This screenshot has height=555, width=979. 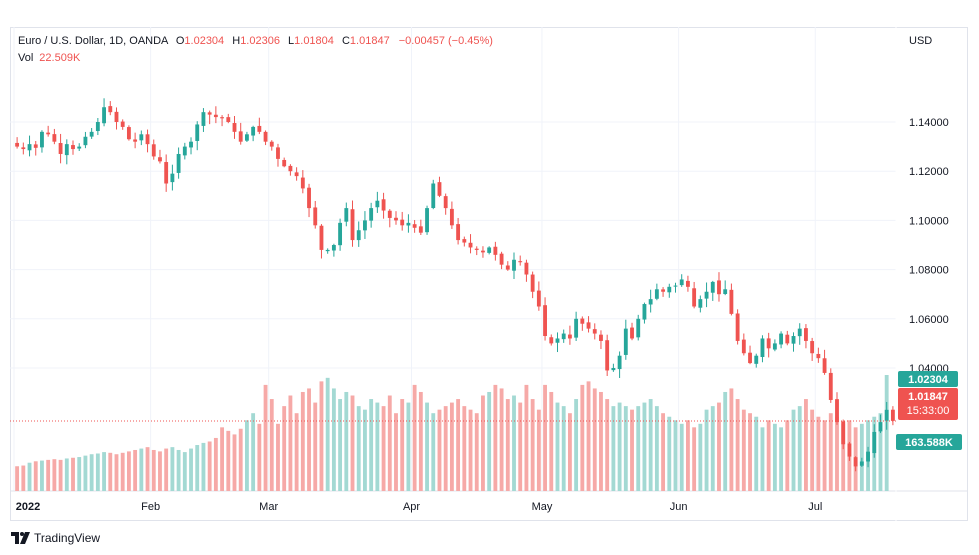 I want to click on symbol-title: Euro / U.S. Dollar, 1D, OANDA, so click(x=93, y=41).